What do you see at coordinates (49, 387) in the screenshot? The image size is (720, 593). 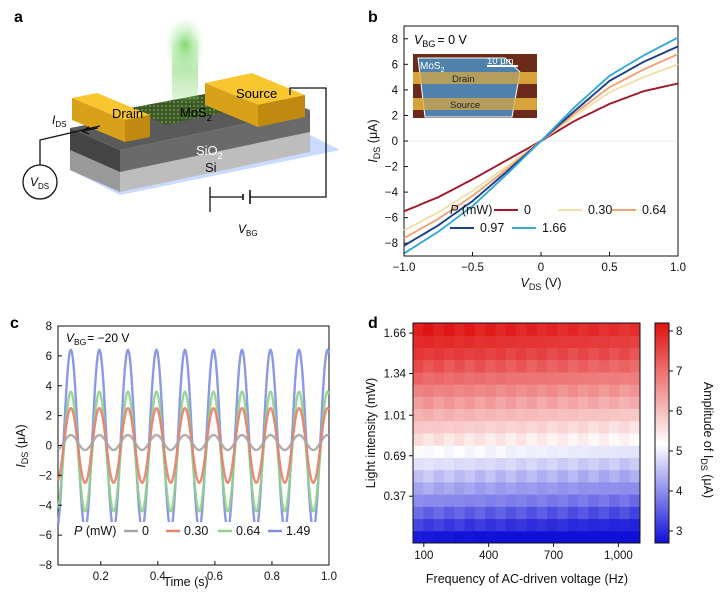 I see `time-y-tick-label: 4` at bounding box center [49, 387].